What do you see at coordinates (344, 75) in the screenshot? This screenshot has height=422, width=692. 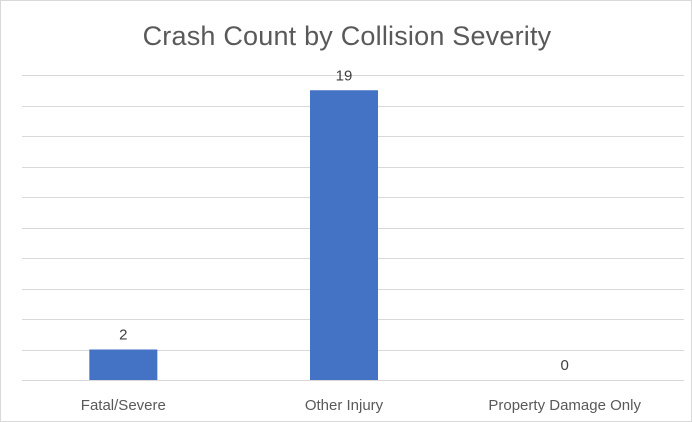 I see `data-label: 19` at bounding box center [344, 75].